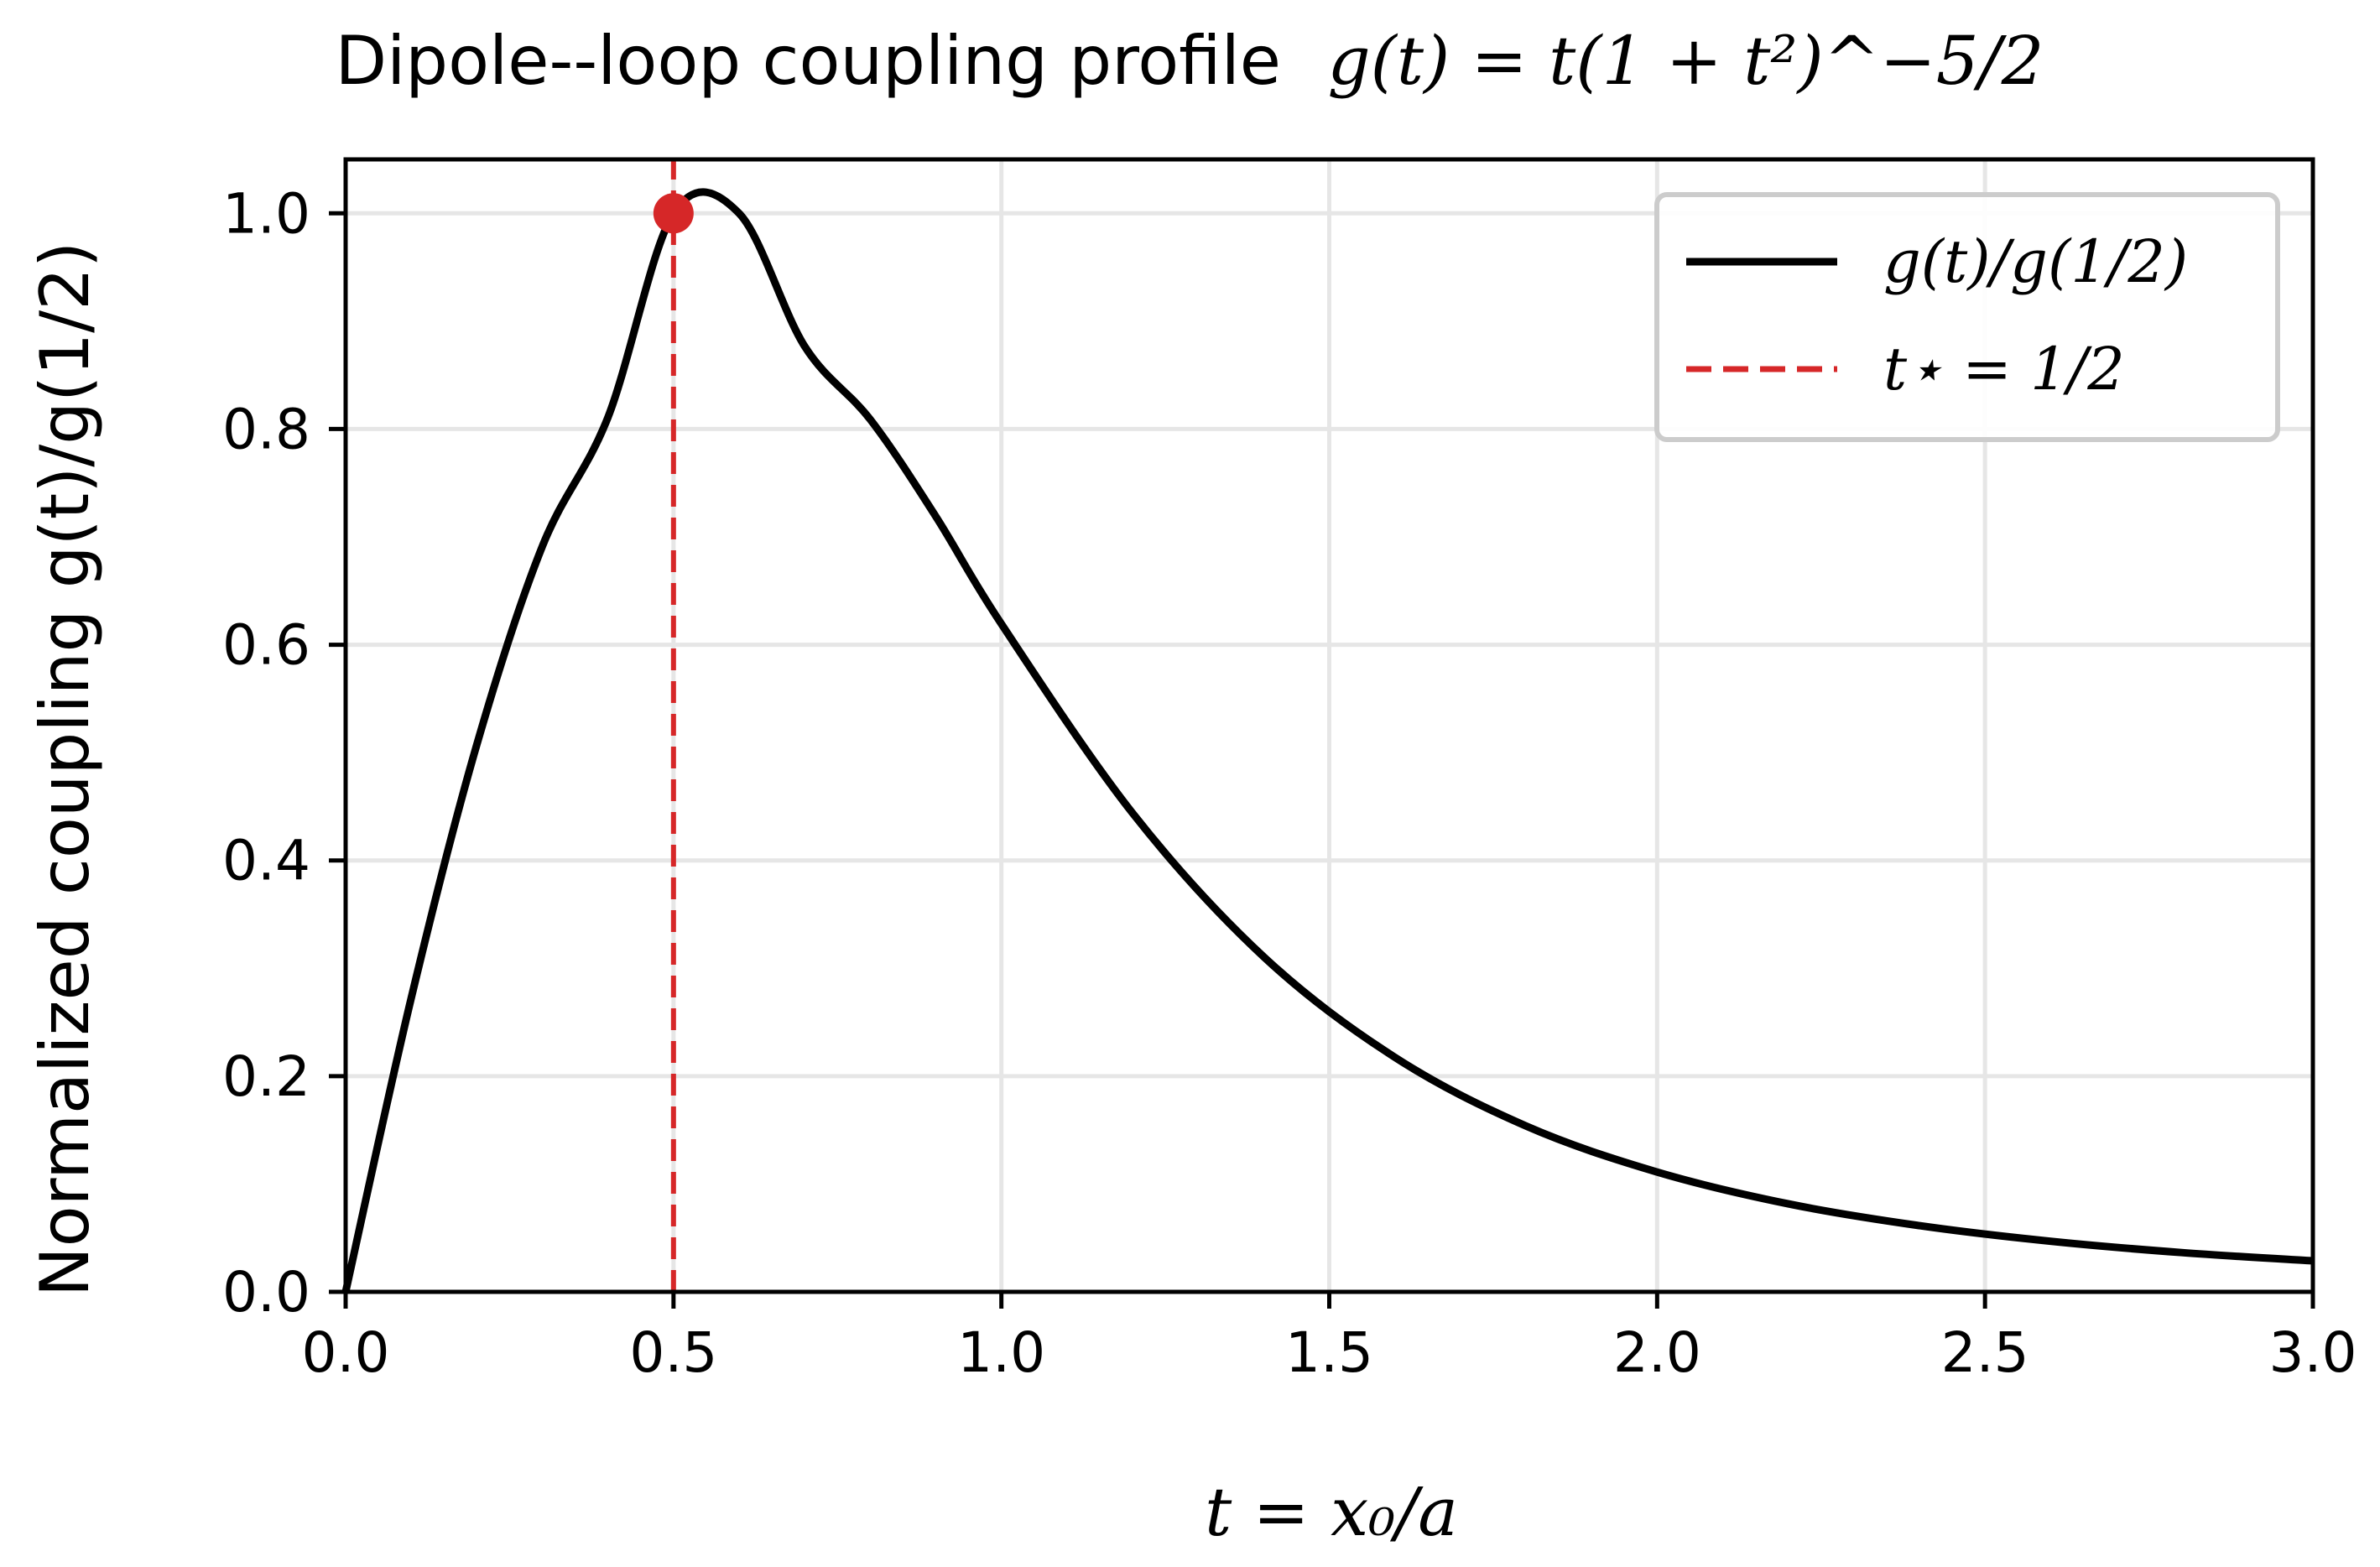  What do you see at coordinates (1329, 1352) in the screenshot?
I see `x-tick-label: 1.5` at bounding box center [1329, 1352].